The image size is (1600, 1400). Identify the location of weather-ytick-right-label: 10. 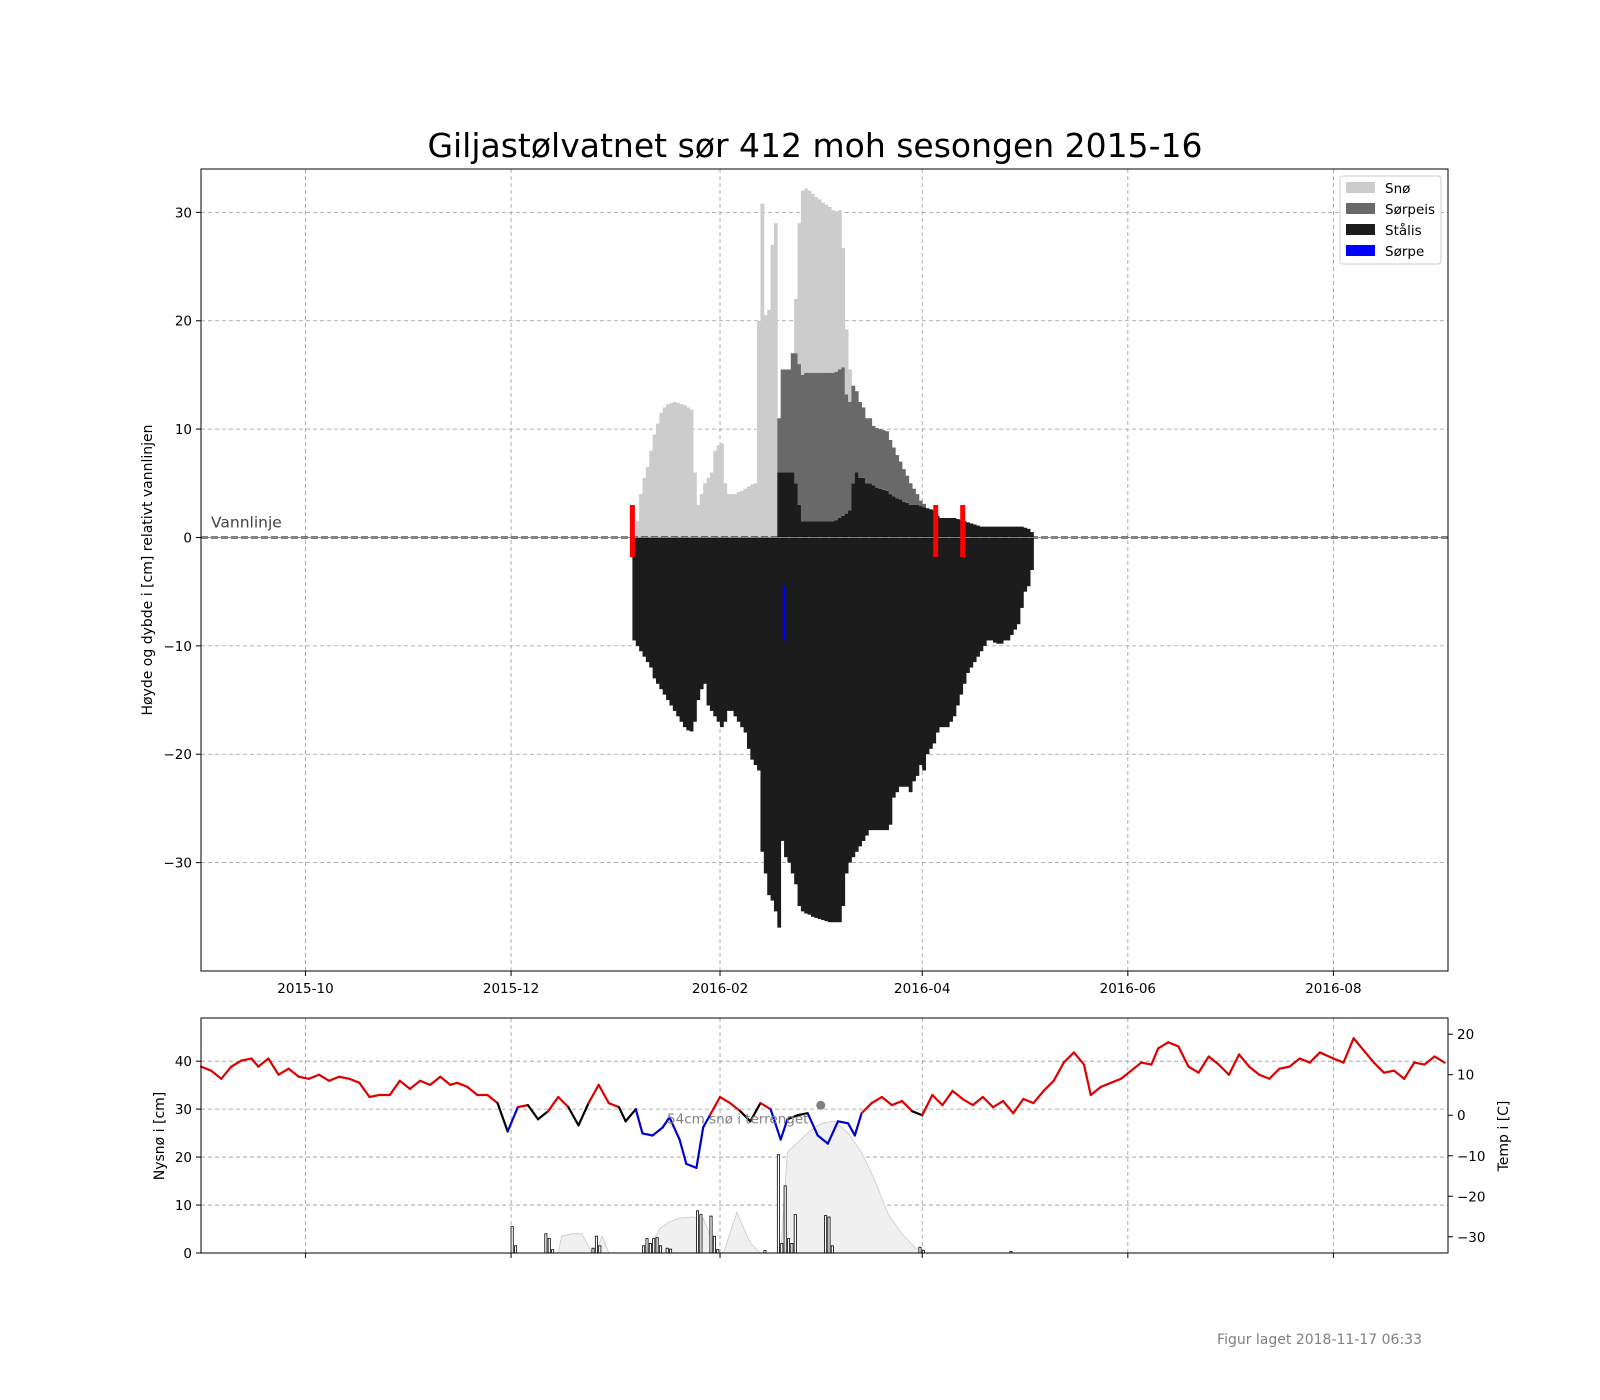
(1465, 1076).